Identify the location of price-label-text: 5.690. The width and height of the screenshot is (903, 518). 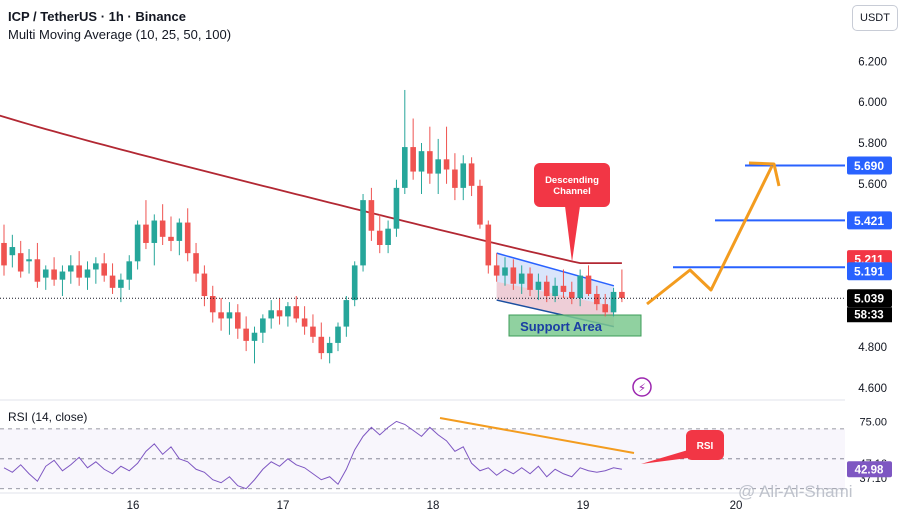
(869, 166).